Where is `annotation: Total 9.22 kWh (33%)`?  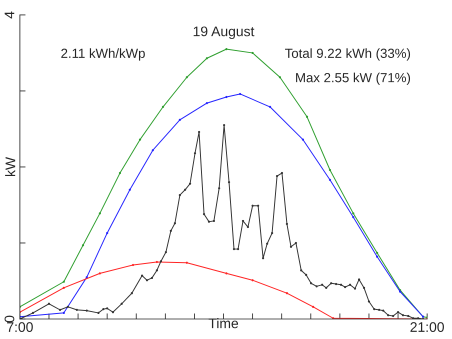
annotation: Total 9.22 kWh (33%) is located at coordinates (347, 54).